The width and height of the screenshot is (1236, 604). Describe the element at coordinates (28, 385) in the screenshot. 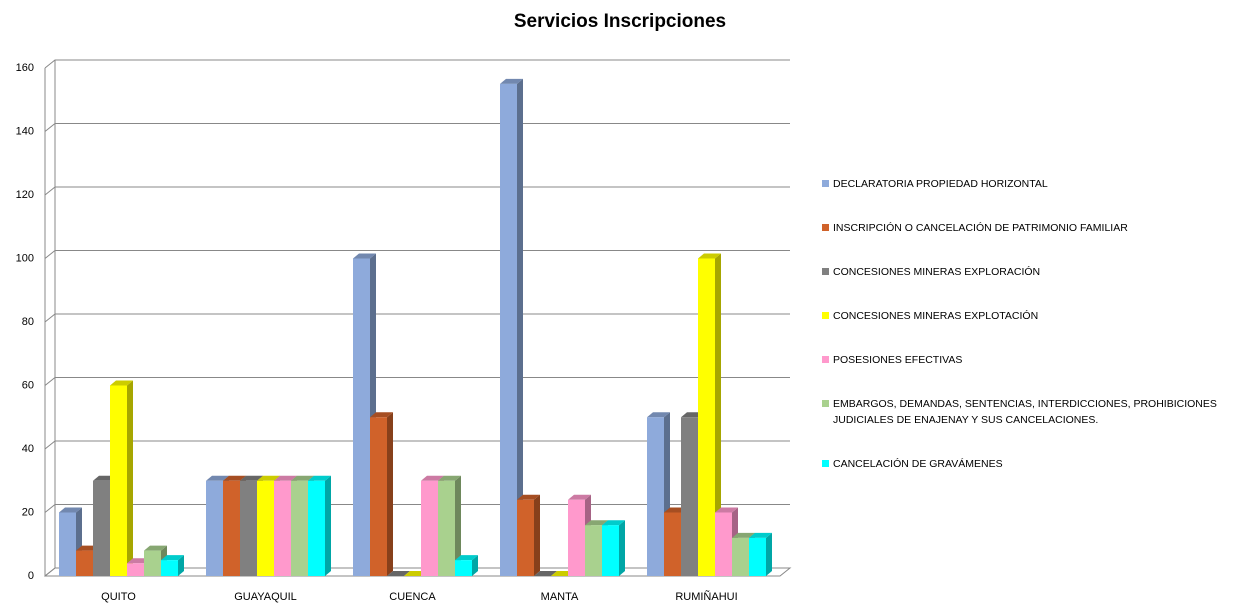

I see `y-tick-label: 60` at that location.